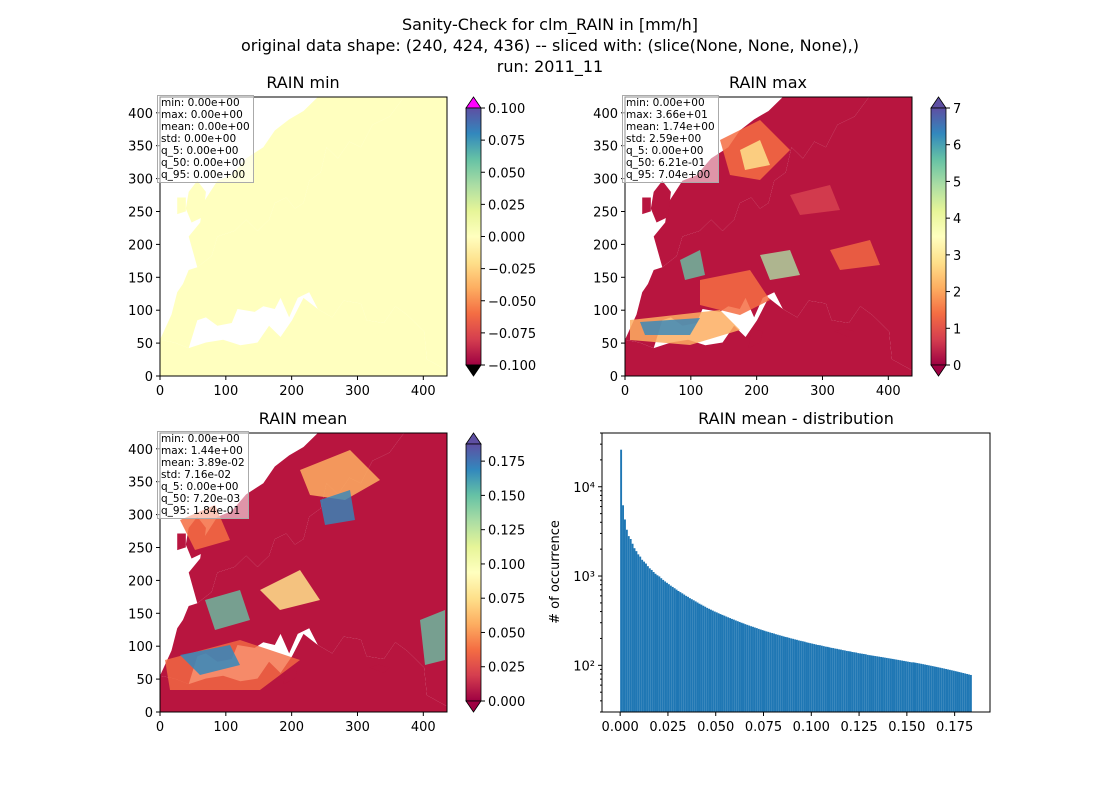  I want to click on panel-title: RAIN min, so click(302, 82).